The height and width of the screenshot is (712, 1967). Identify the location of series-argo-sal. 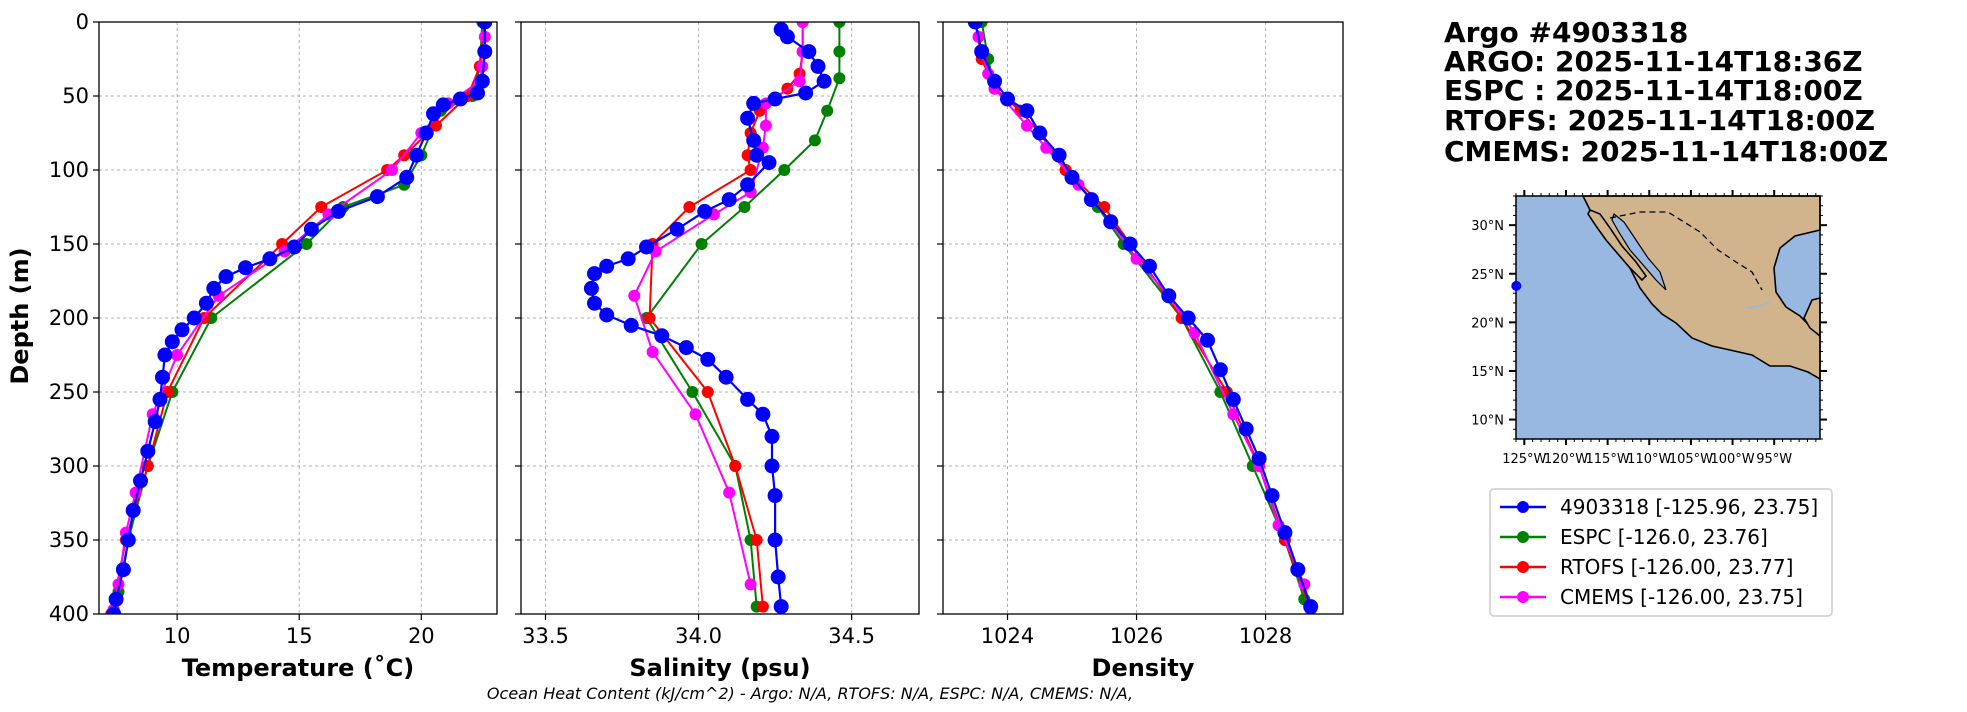
(707, 318).